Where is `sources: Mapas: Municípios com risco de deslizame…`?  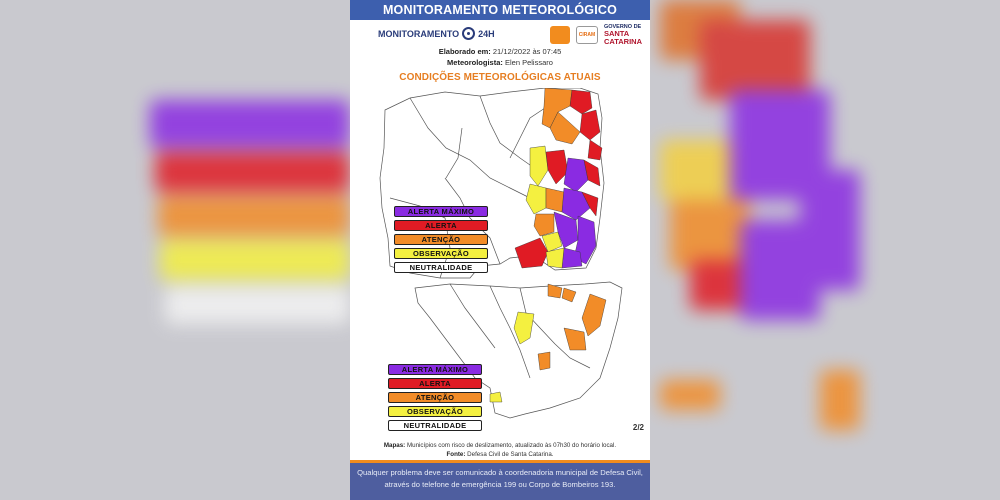
sources: Mapas: Municípios com risco de deslizame… is located at coordinates (500, 450).